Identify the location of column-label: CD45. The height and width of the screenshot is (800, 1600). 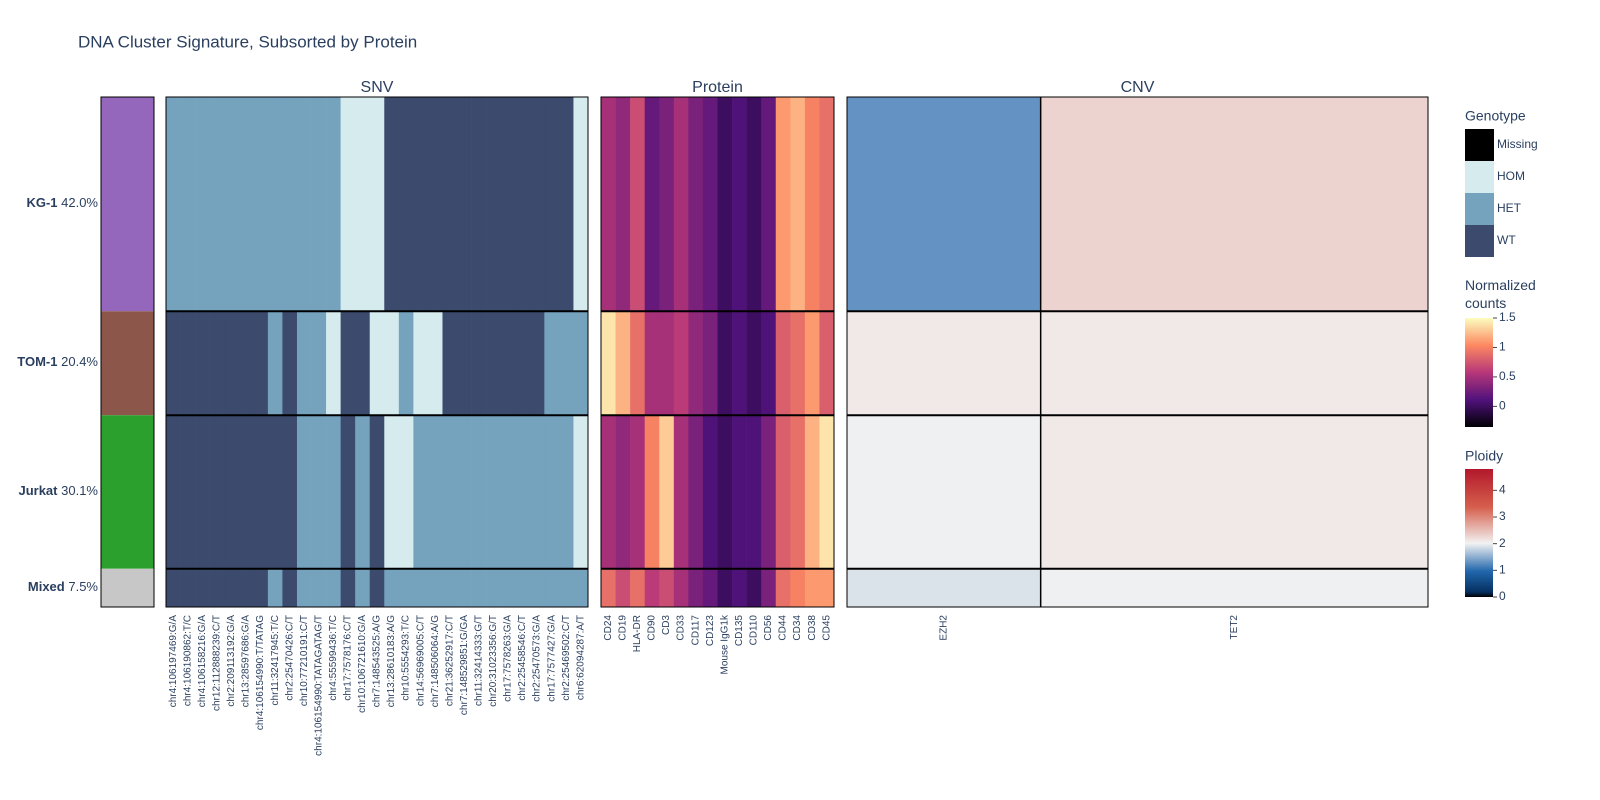
(826, 628).